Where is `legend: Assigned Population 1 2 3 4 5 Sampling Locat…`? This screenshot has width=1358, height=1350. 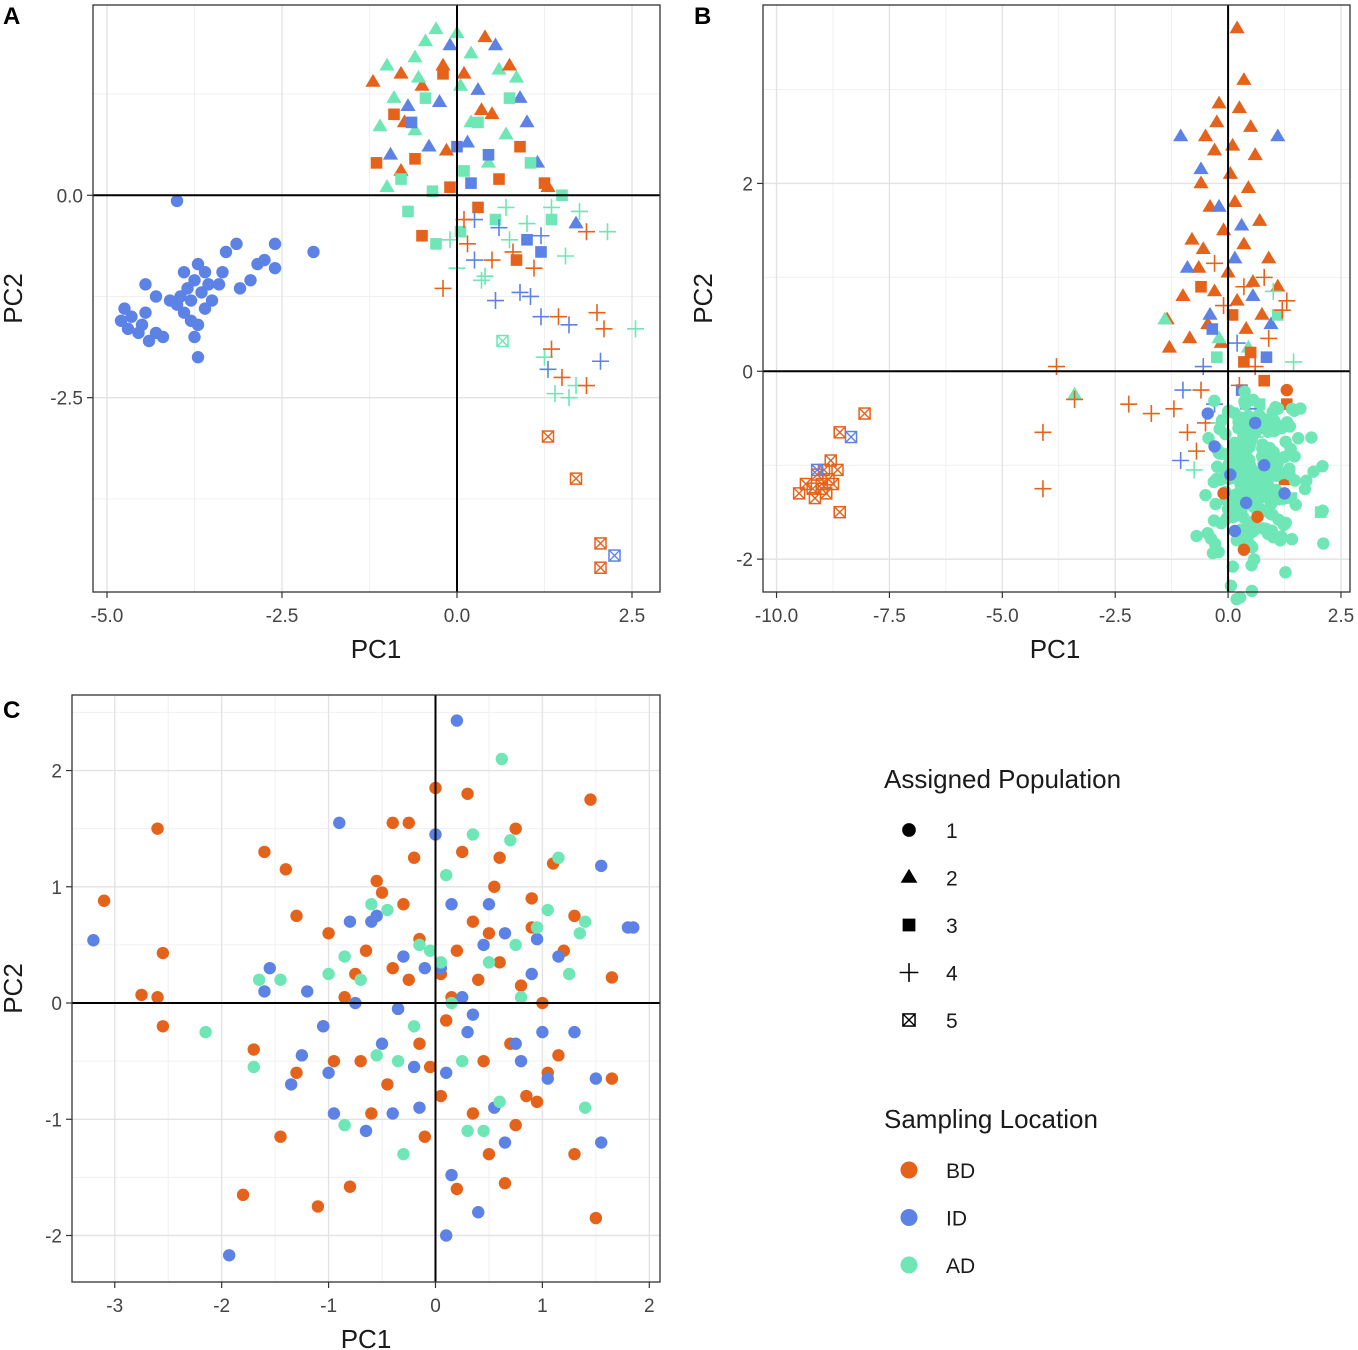 legend: Assigned Population 1 2 3 4 5 Sampling Locat… is located at coordinates (1002, 1021).